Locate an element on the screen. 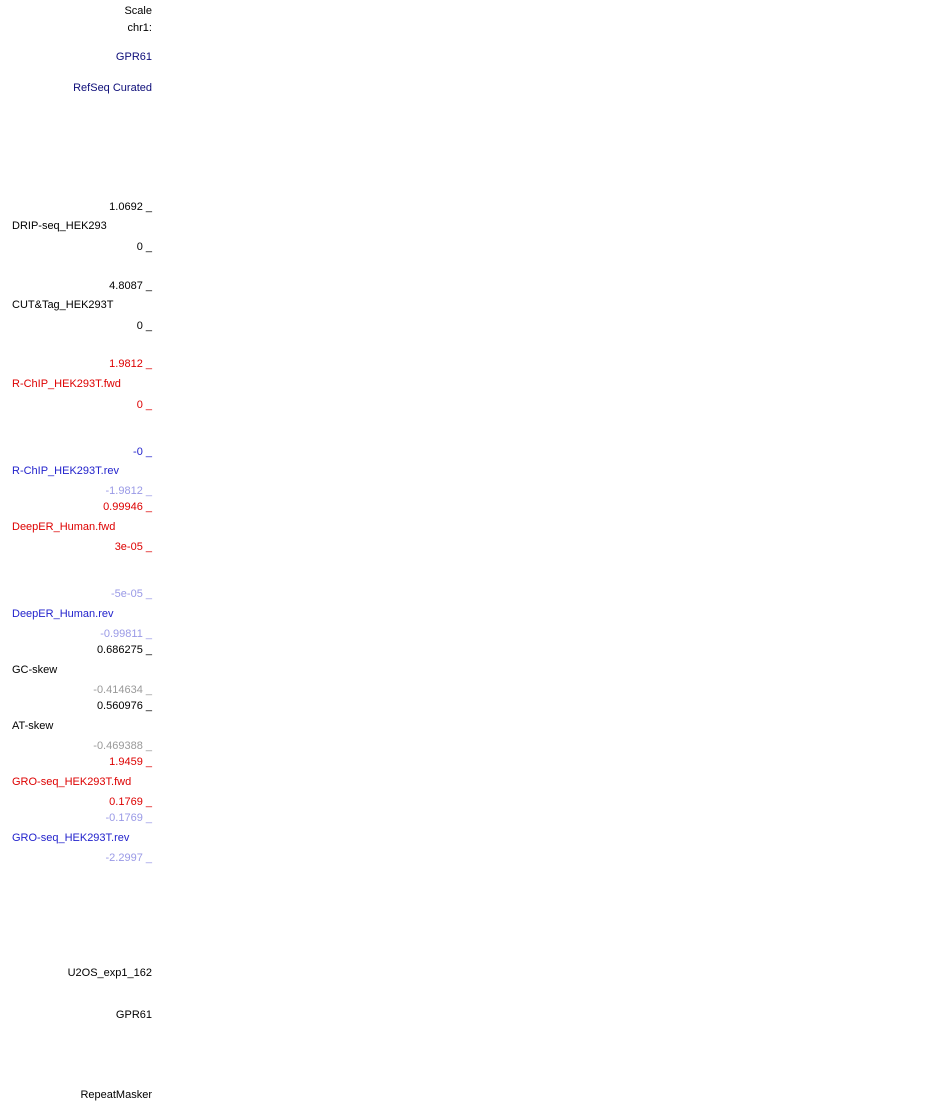 The image size is (950, 1103). track-label-deeper-human-rev: DeepER_Human.rev is located at coordinates (63, 614).